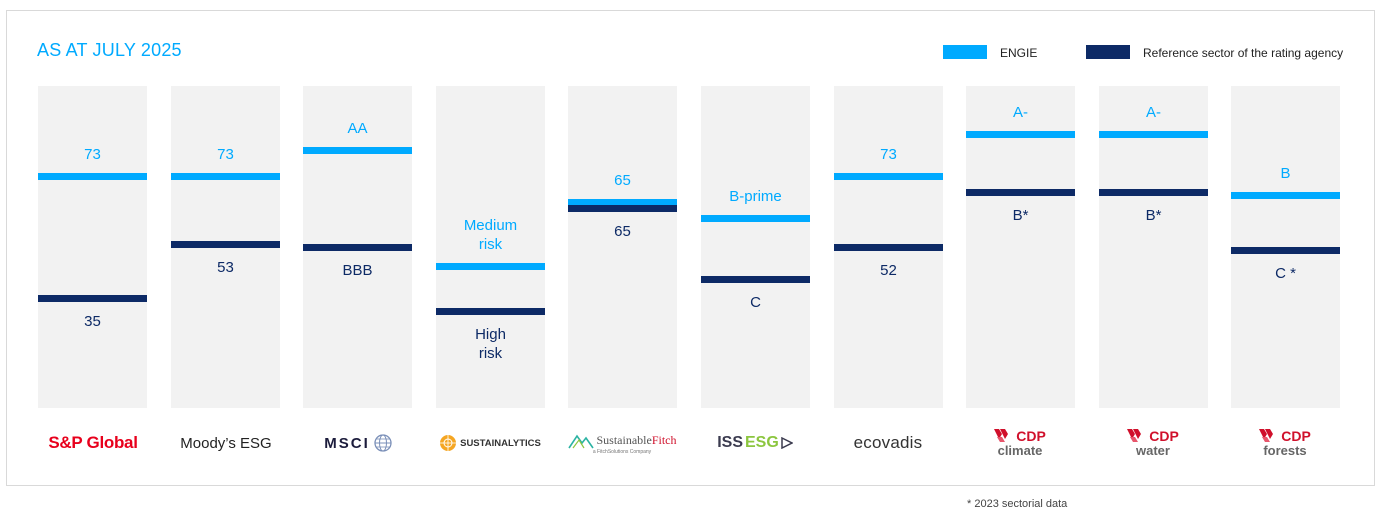 The image size is (1390, 511). I want to click on cdp-forests-logo: CDP forests, so click(1285, 443).